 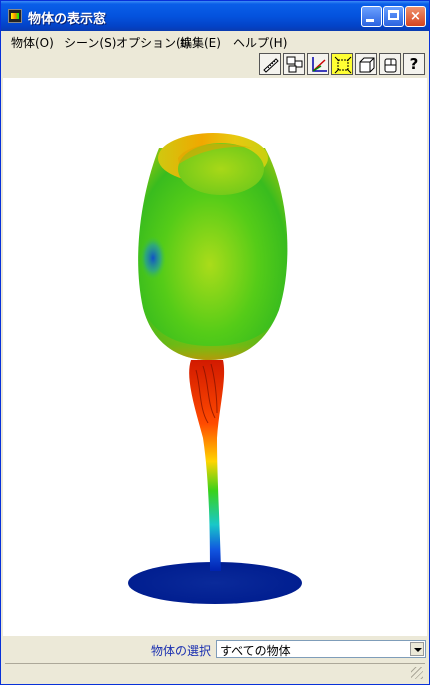 What do you see at coordinates (32, 43) in the screenshot?
I see `menu-object: 物体(O)` at bounding box center [32, 43].